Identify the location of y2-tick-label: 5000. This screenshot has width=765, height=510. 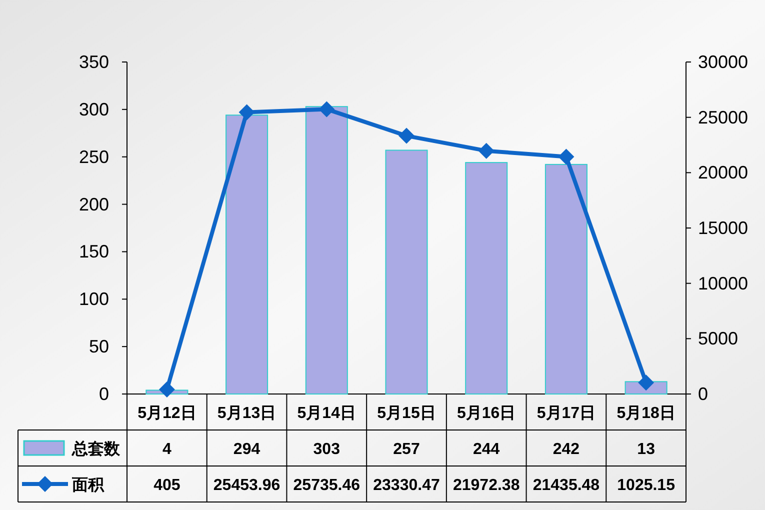
(718, 338).